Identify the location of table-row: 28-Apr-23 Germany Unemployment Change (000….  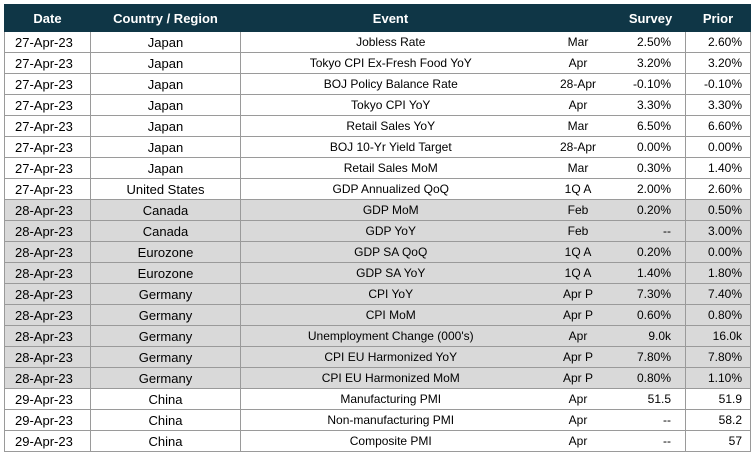
(377, 336).